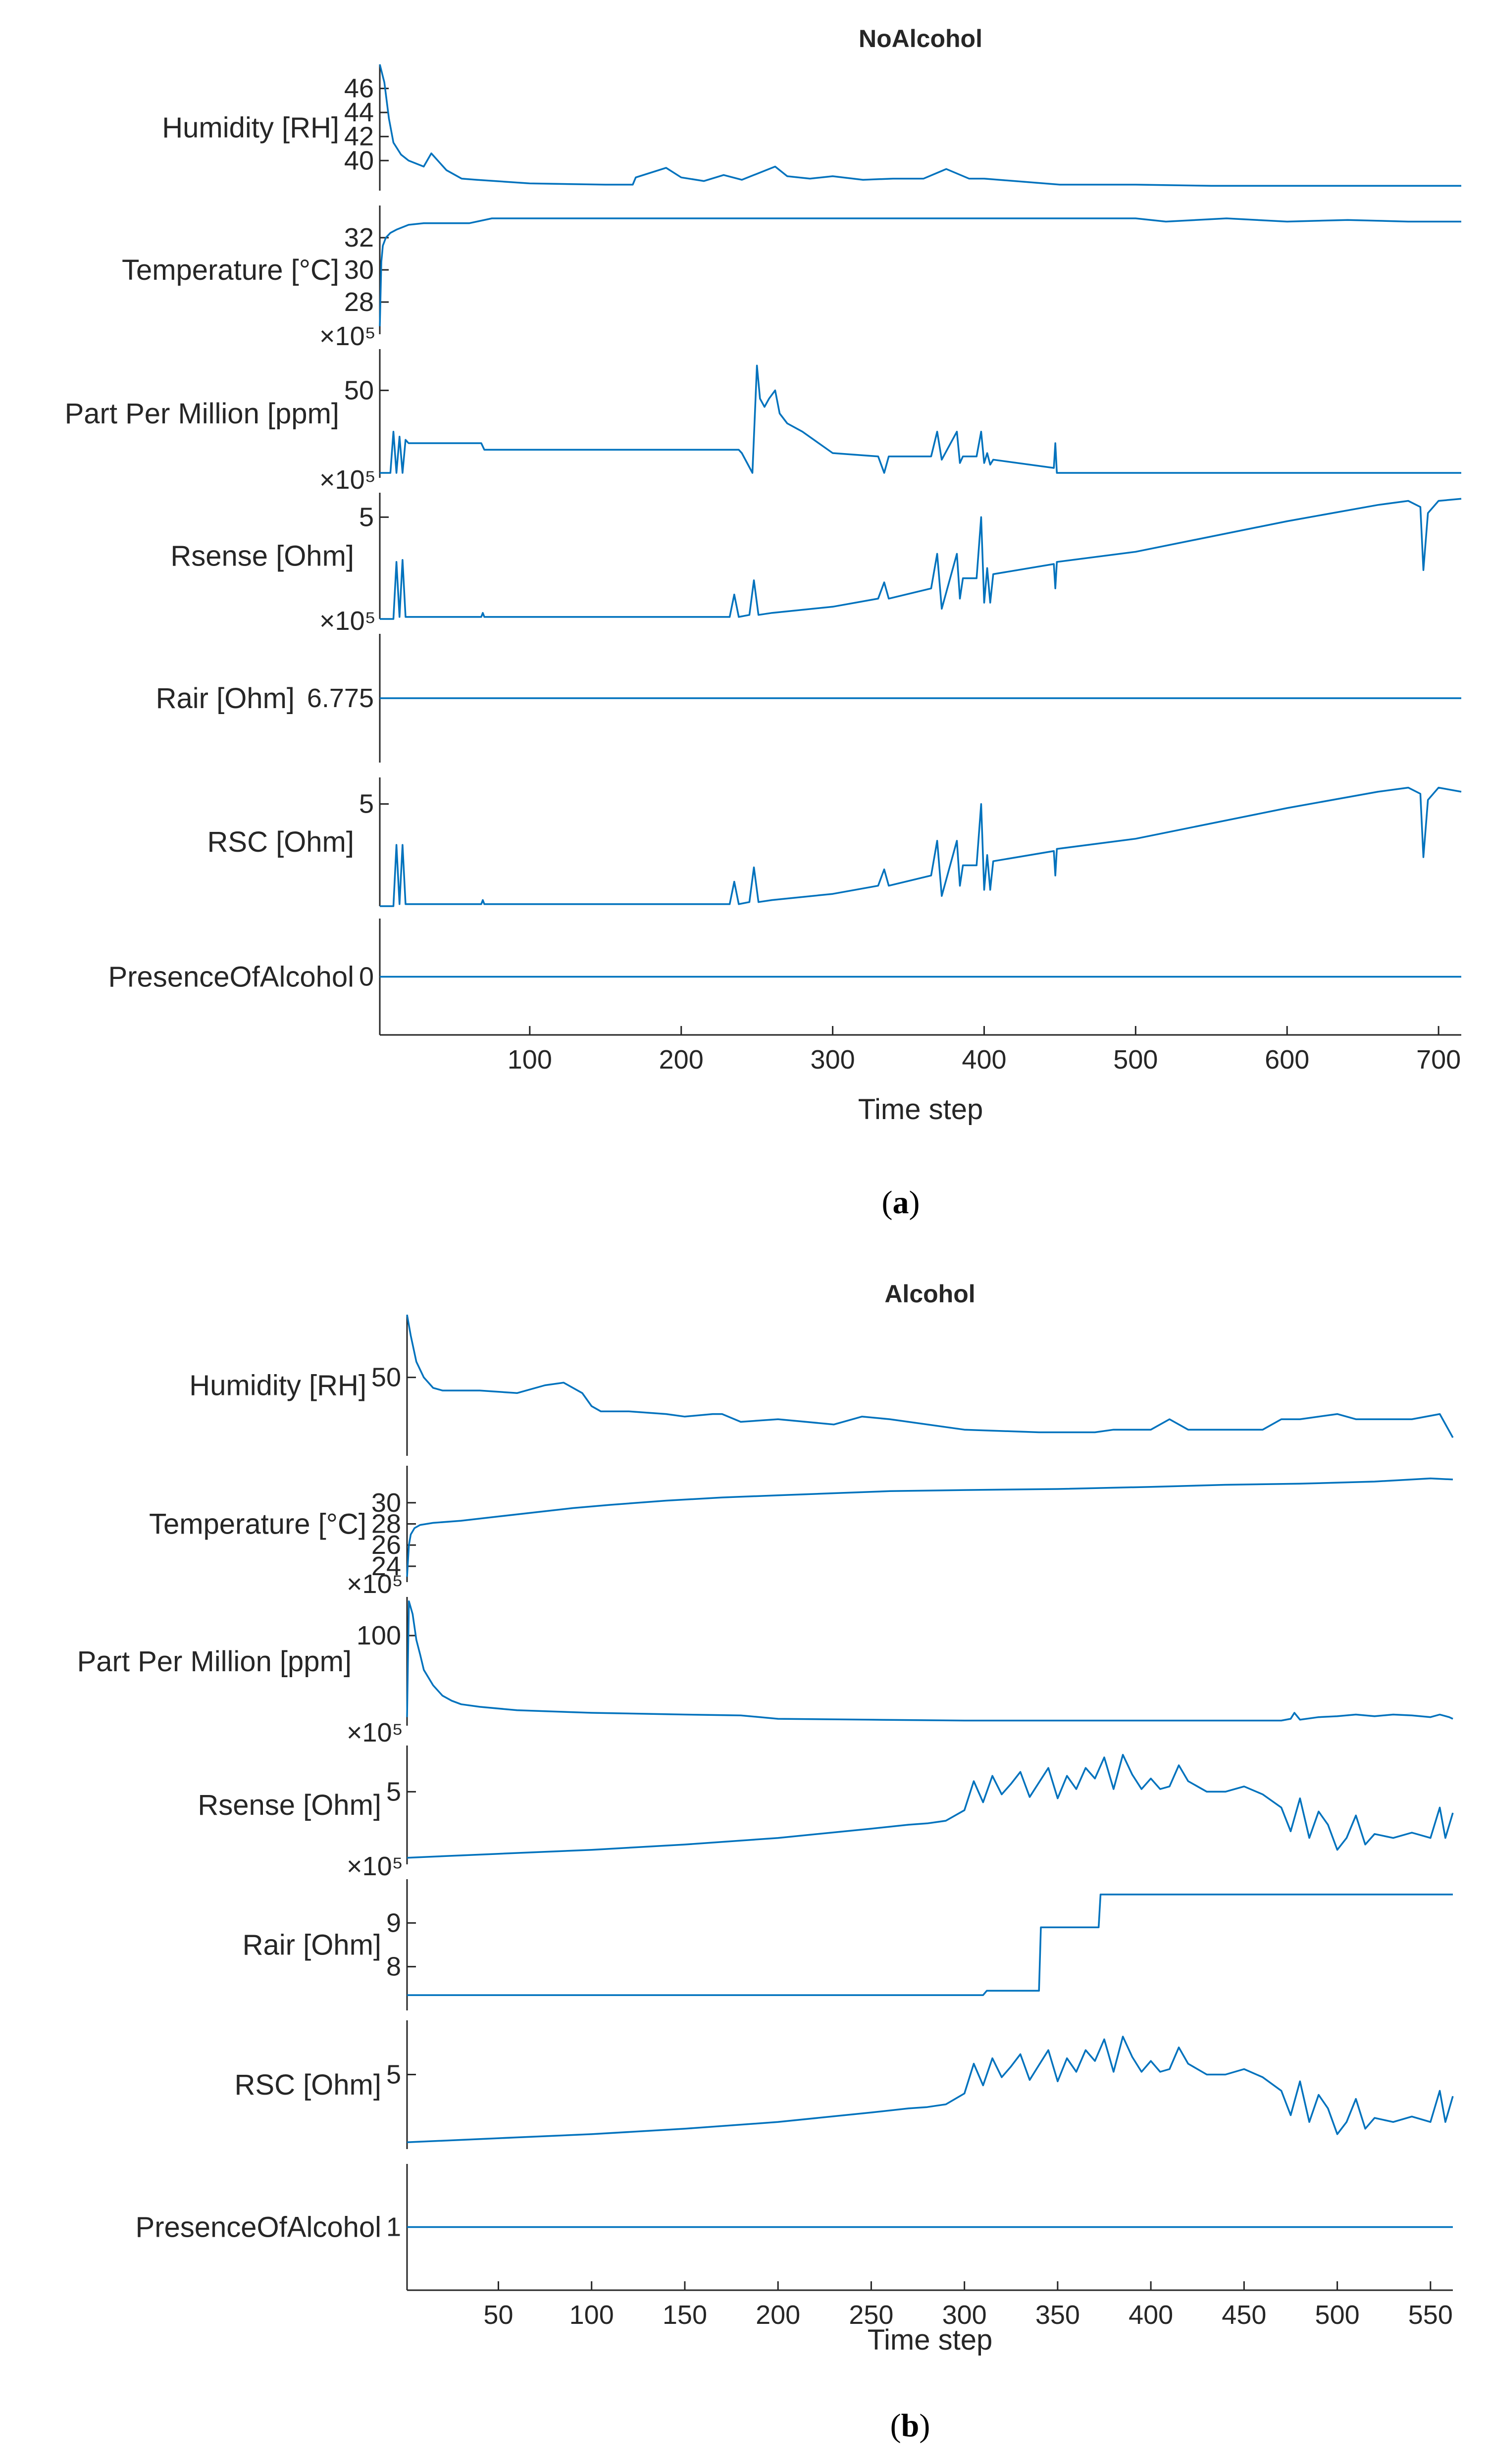  Describe the element at coordinates (359, 137) in the screenshot. I see `y-tick-label: 42` at that location.